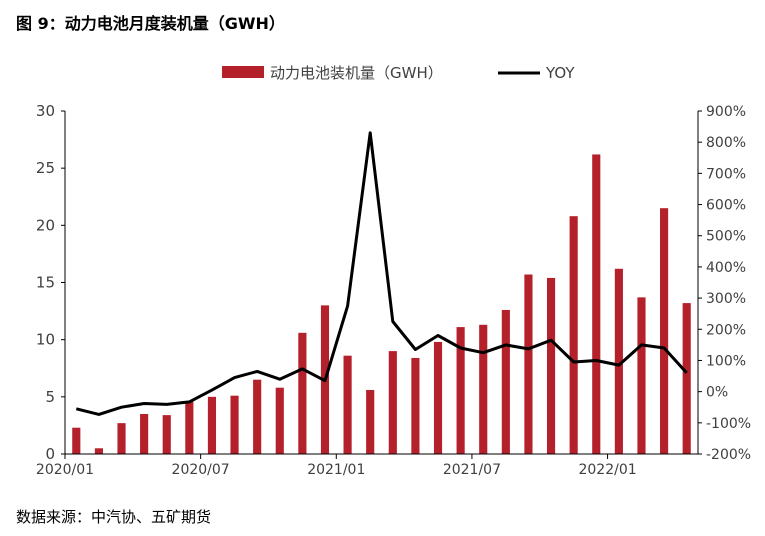 The height and width of the screenshot is (536, 765). What do you see at coordinates (45, 111) in the screenshot?
I see `y-left-tick-label: 30` at bounding box center [45, 111].